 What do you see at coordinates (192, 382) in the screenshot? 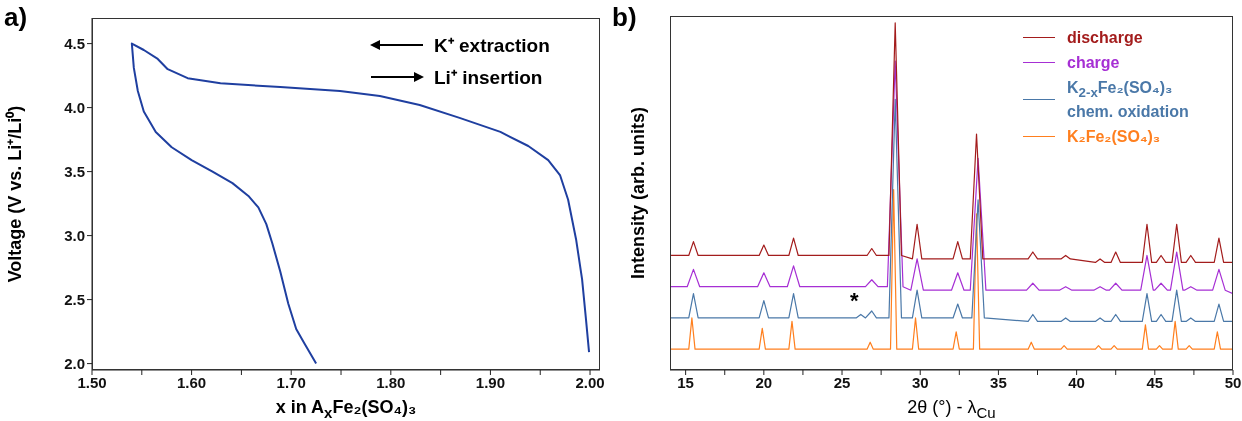
I see `x-tick-label: 1.60` at bounding box center [192, 382].